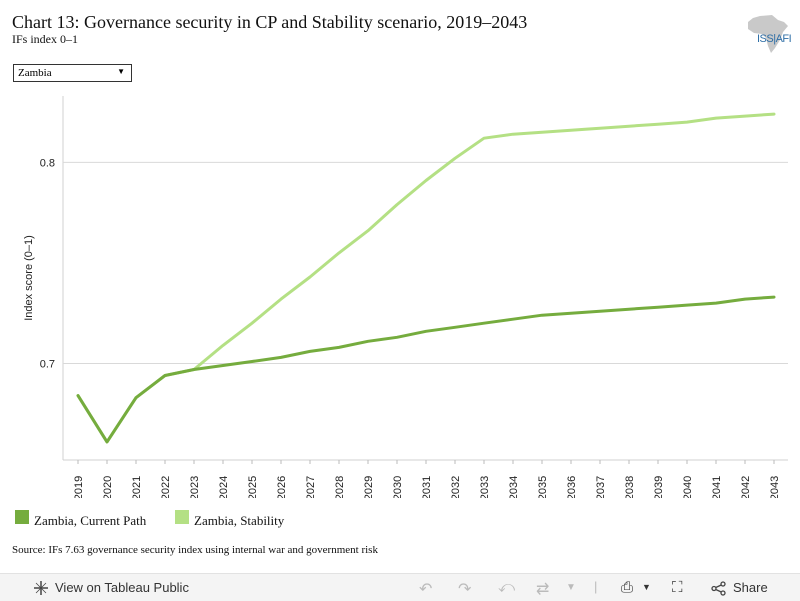 This screenshot has width=800, height=601. What do you see at coordinates (90, 520) in the screenshot?
I see `legend-label-current-path: Zambia, Current Path` at bounding box center [90, 520].